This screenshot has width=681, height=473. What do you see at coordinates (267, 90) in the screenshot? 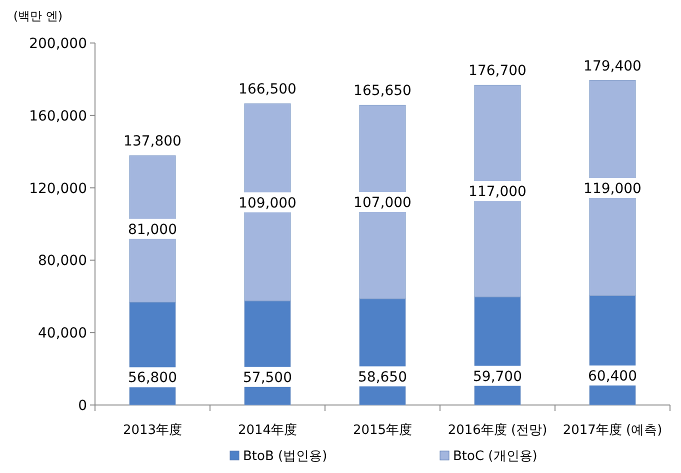
I see `total-label: 166,500` at bounding box center [267, 90].